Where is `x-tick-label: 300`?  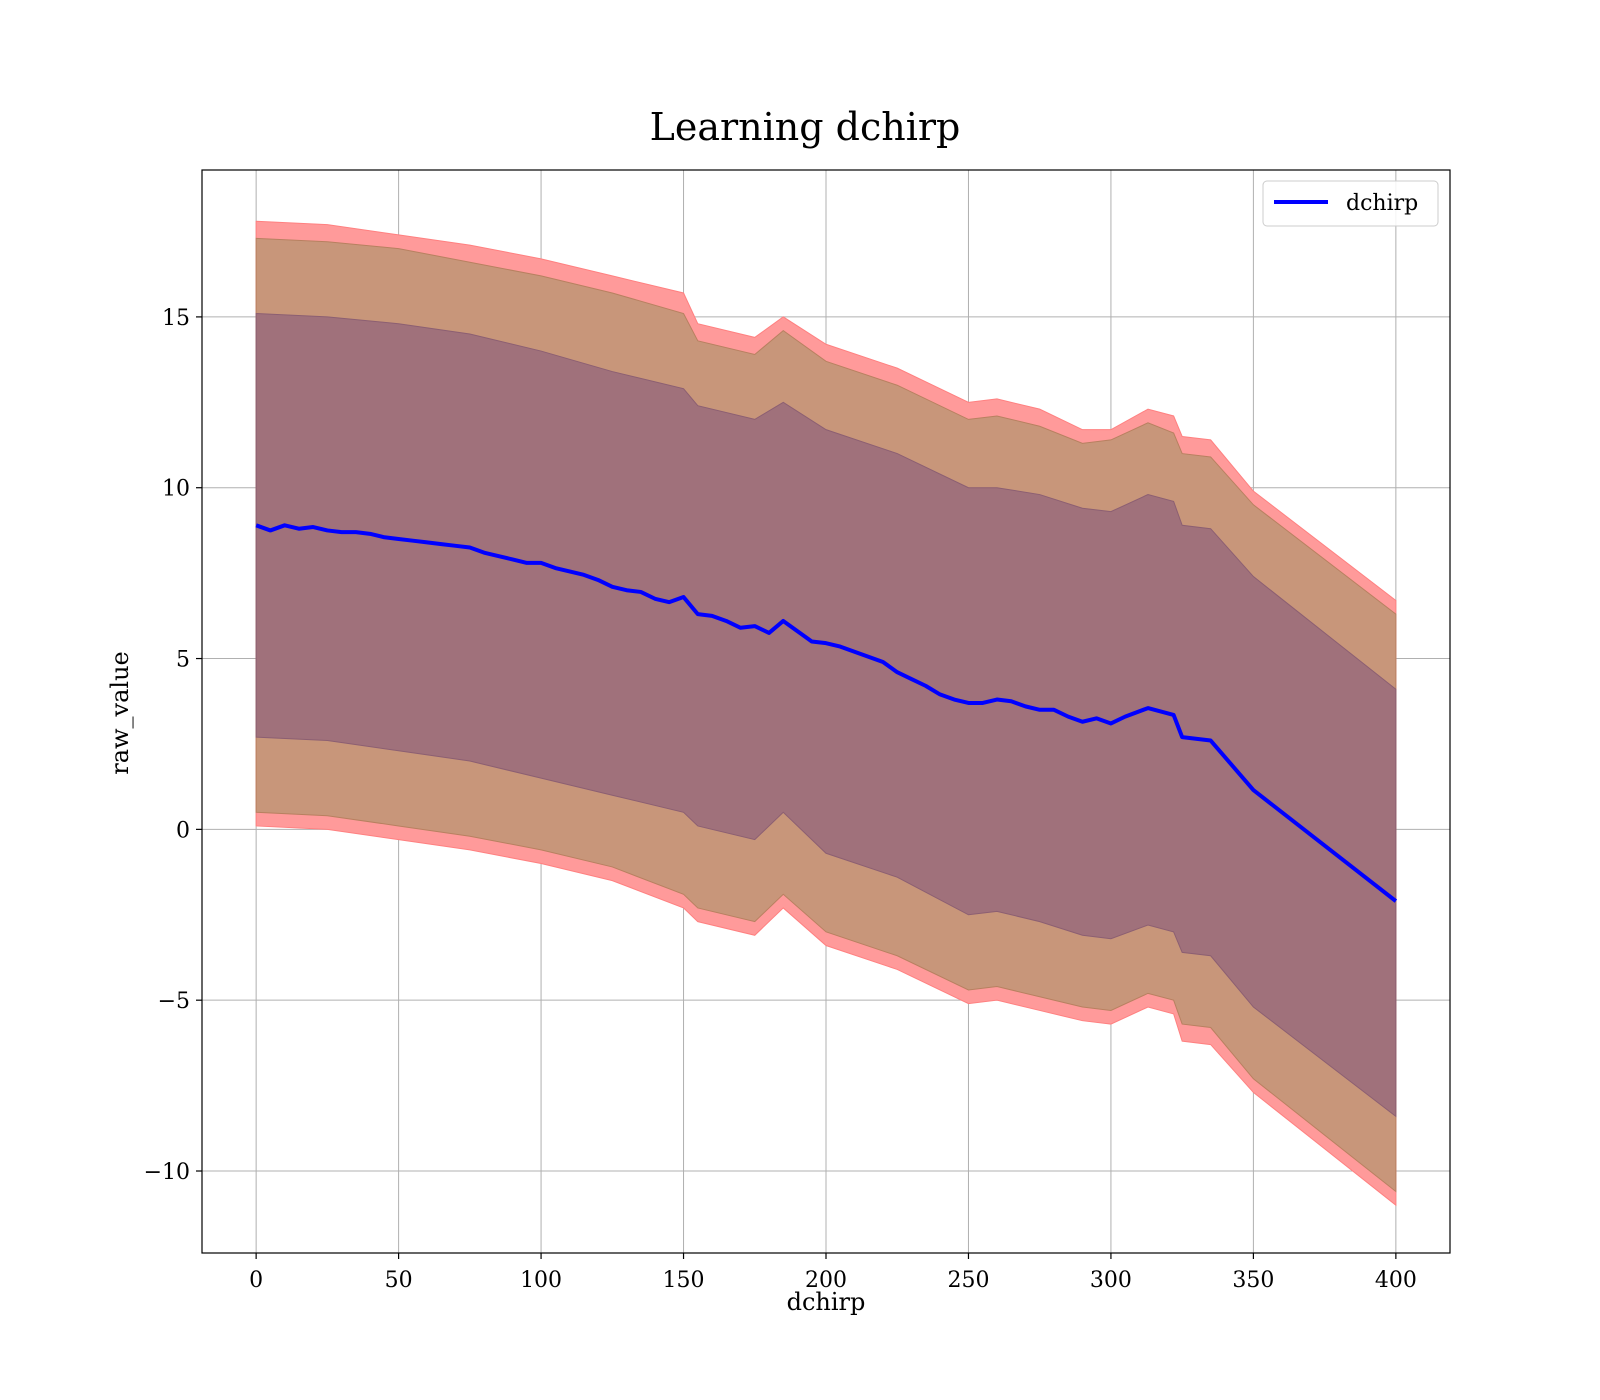
x-tick-label: 300 is located at coordinates (1111, 1280).